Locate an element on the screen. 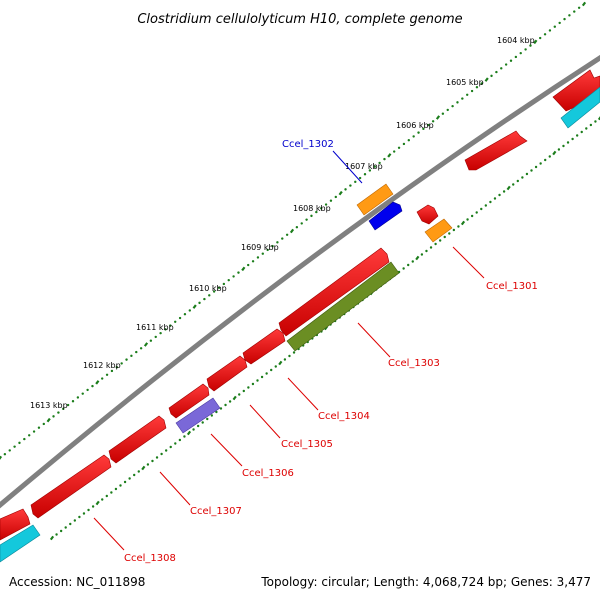  gene-label-ccel-1302: Ccel_1302 is located at coordinates (308, 144).